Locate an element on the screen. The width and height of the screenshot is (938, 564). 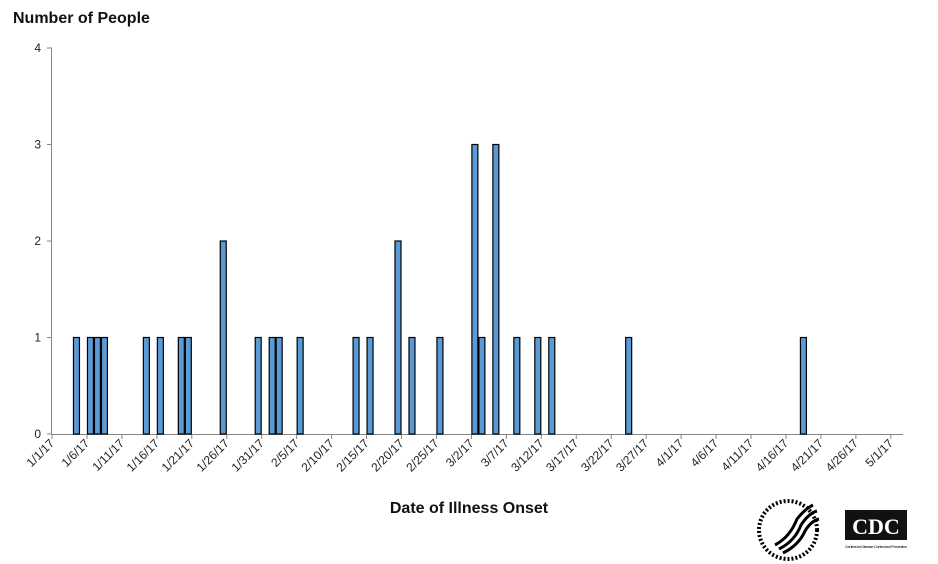
y-tick-label: 1 is located at coordinates (37, 338).